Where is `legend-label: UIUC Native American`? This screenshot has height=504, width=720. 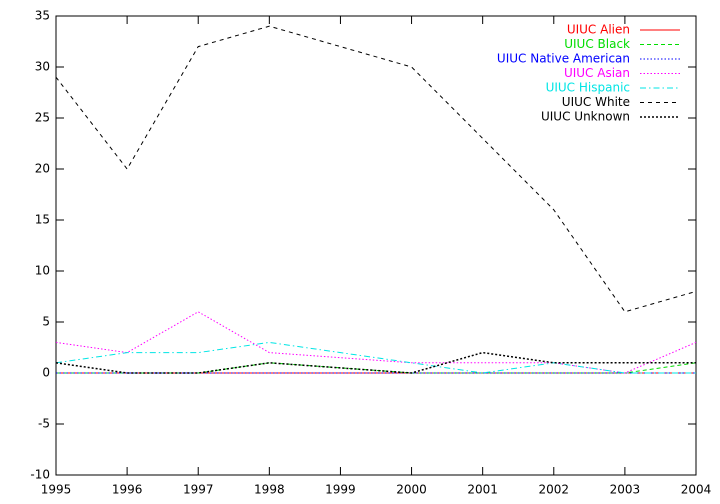
legend-label: UIUC Native American is located at coordinates (563, 59).